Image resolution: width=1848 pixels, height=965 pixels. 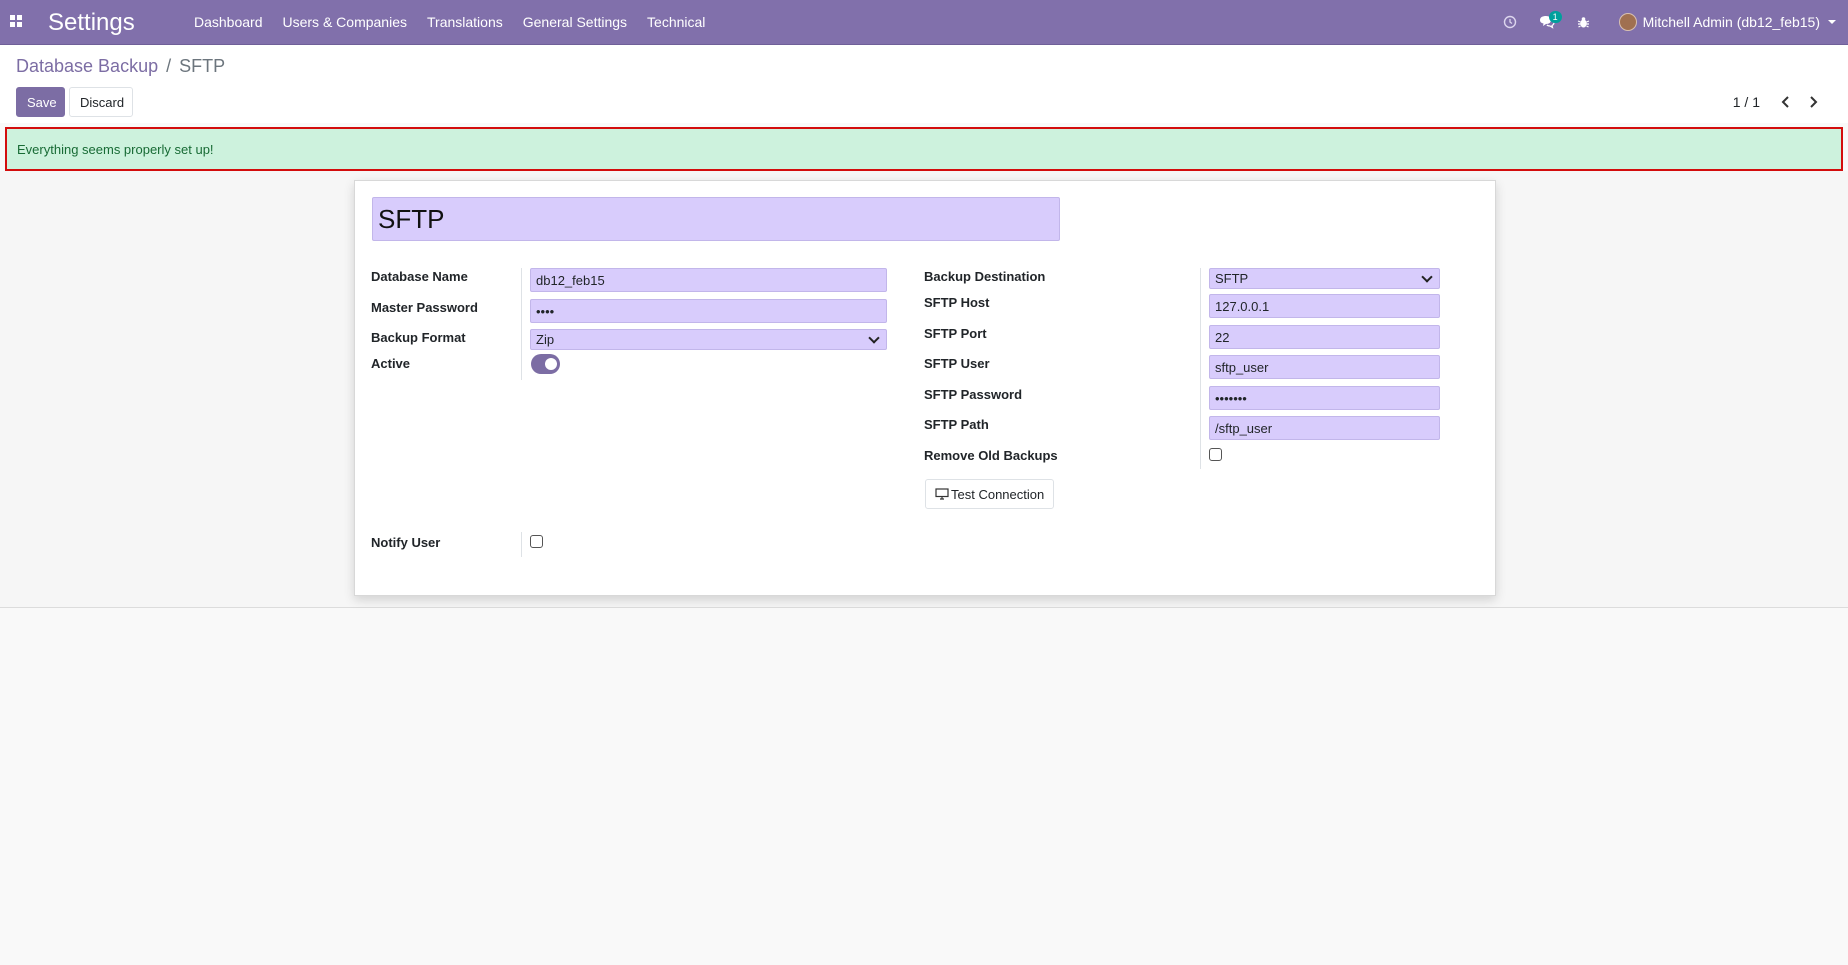 What do you see at coordinates (1324, 306) in the screenshot?
I see `sftp-host-field: 127.0.0.1` at bounding box center [1324, 306].